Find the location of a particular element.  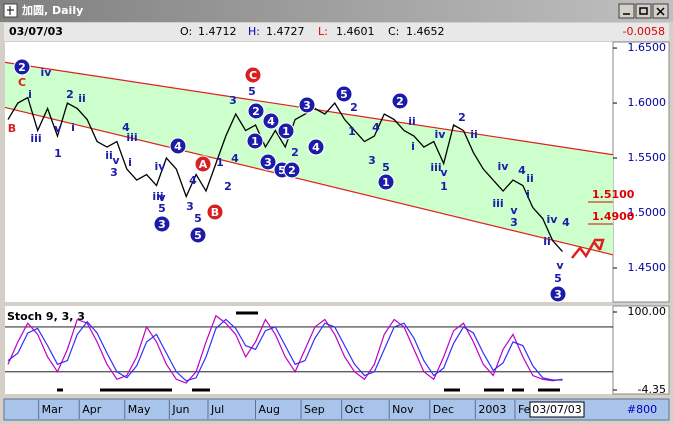

bar-count: #800 is located at coordinates (642, 409).